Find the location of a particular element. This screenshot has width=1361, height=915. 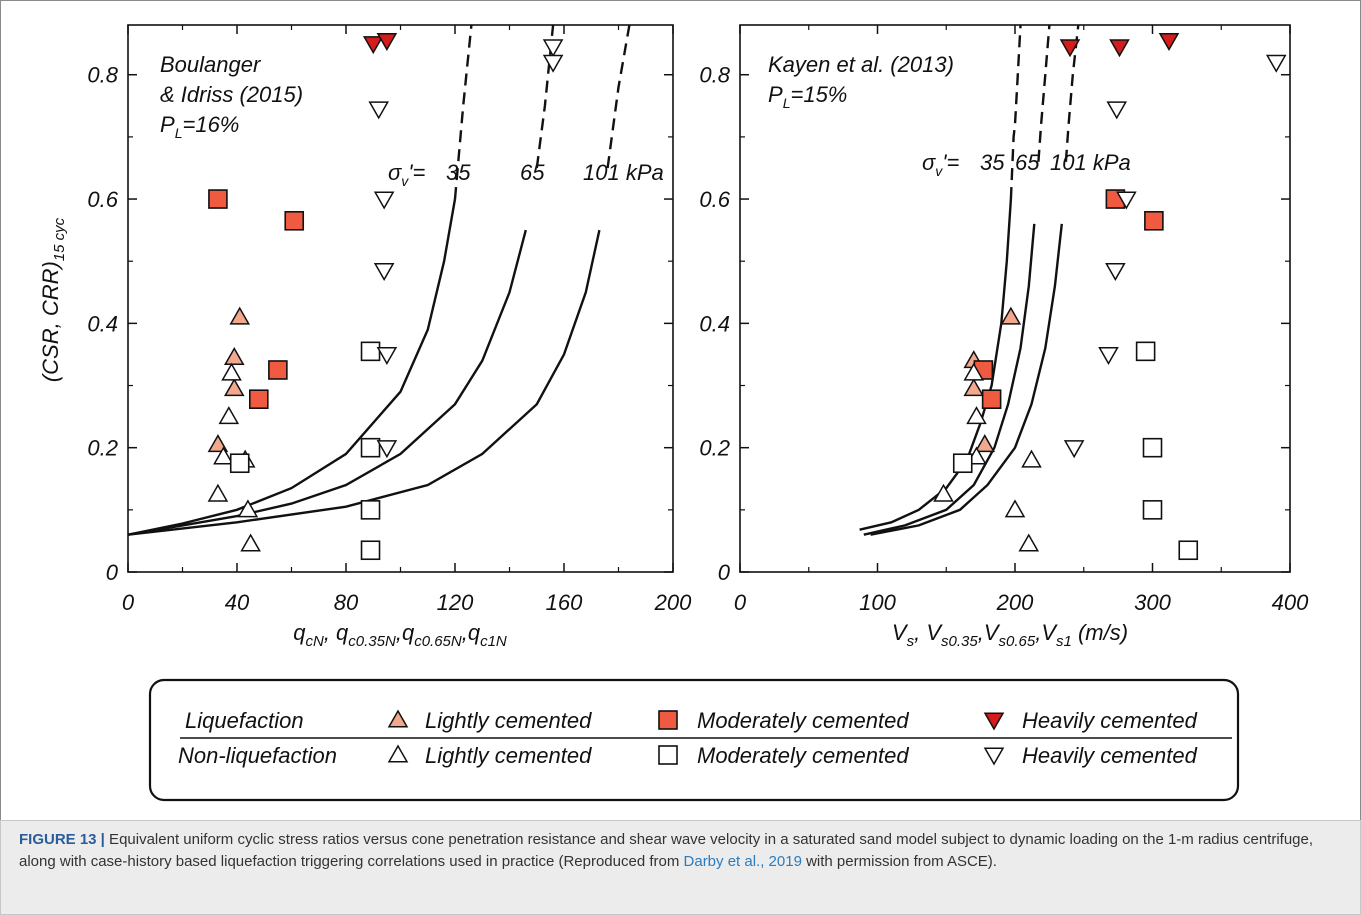

right-stress-sub: v is located at coordinates (939, 171).